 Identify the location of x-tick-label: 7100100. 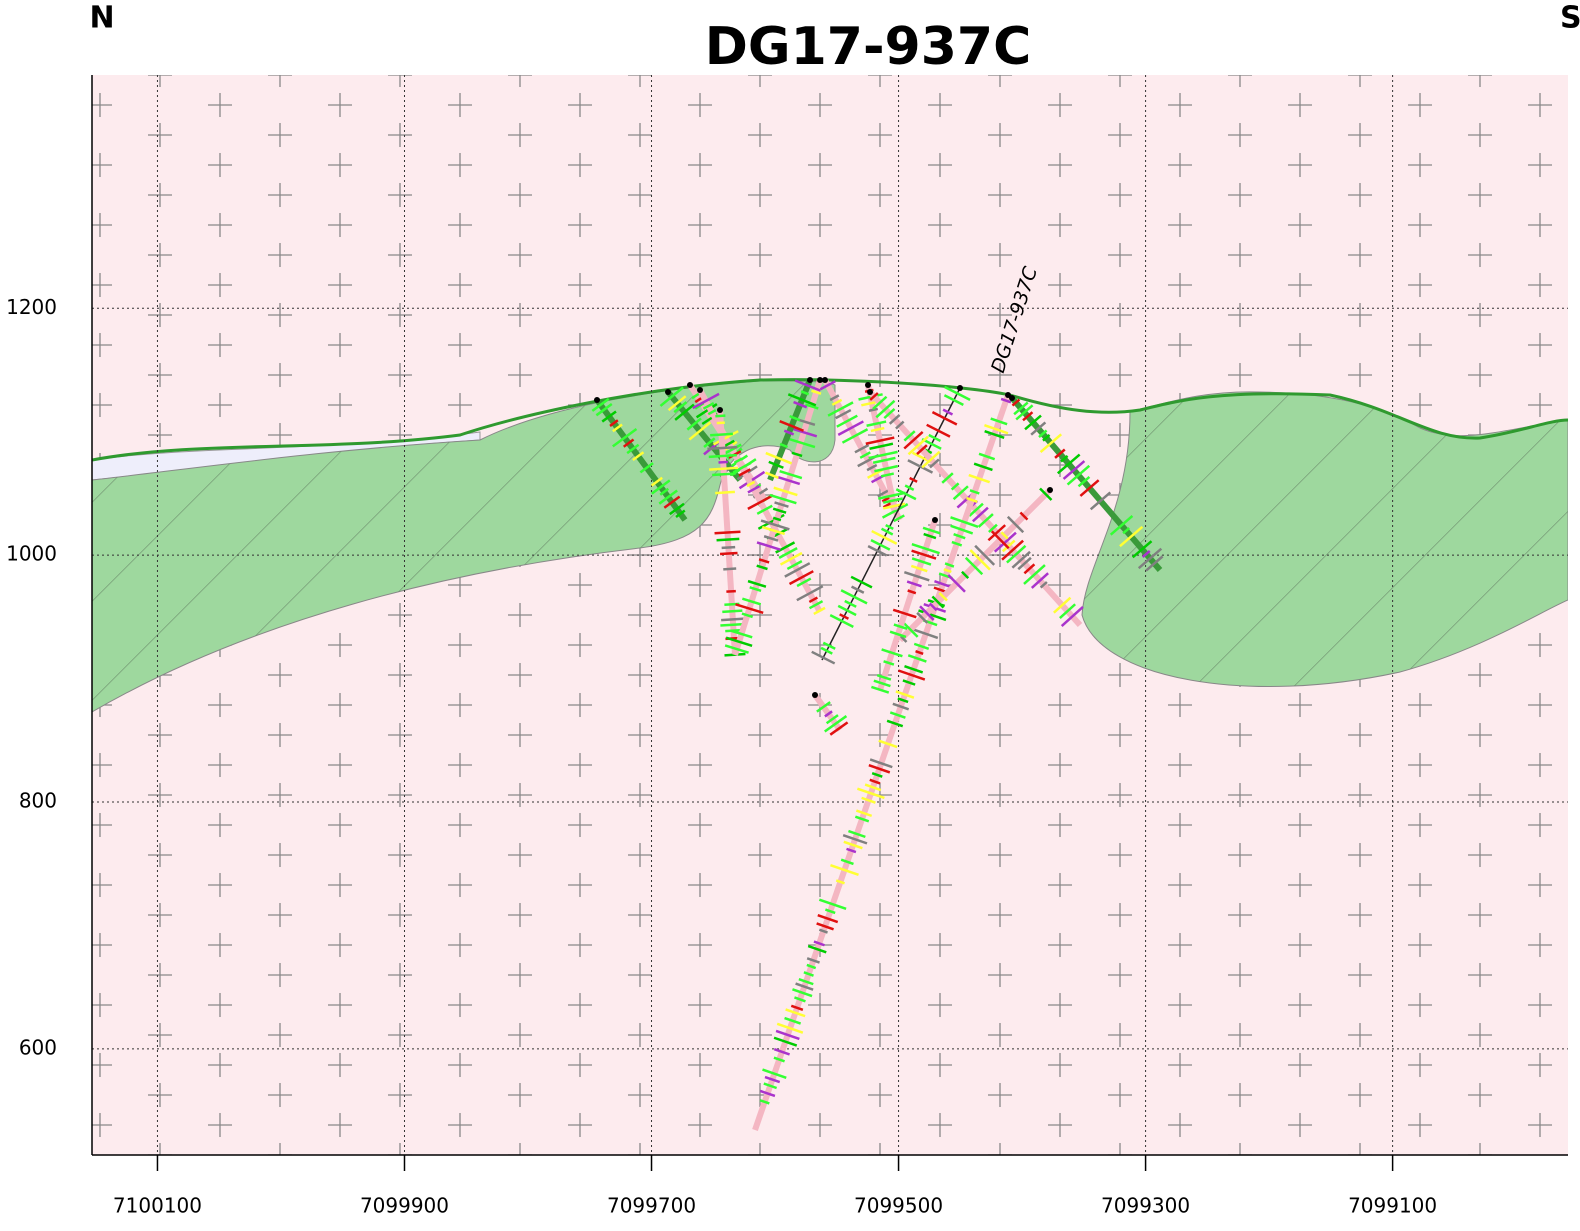
(157, 1206).